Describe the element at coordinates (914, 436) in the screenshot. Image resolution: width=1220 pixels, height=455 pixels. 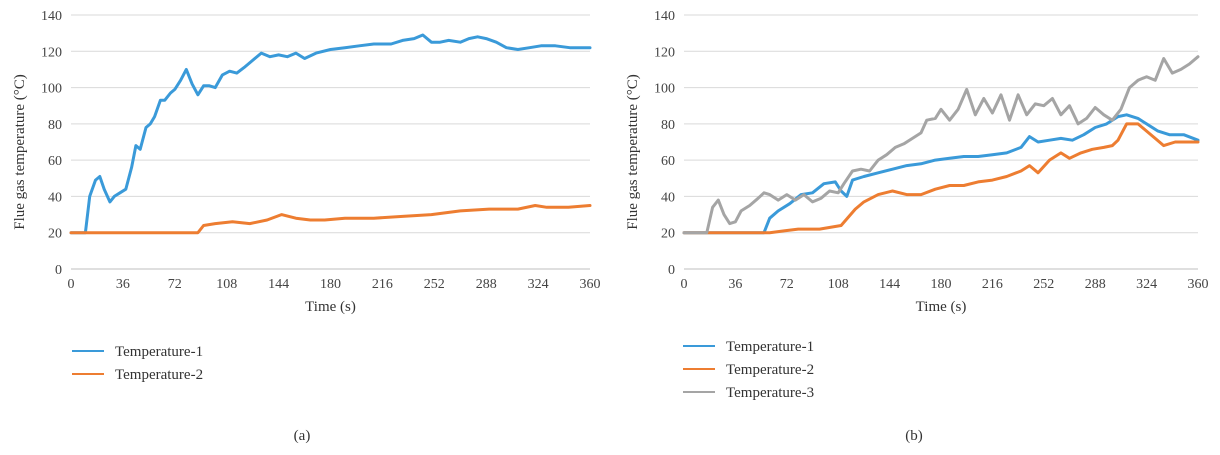
I see `panel-caption: (b)` at that location.